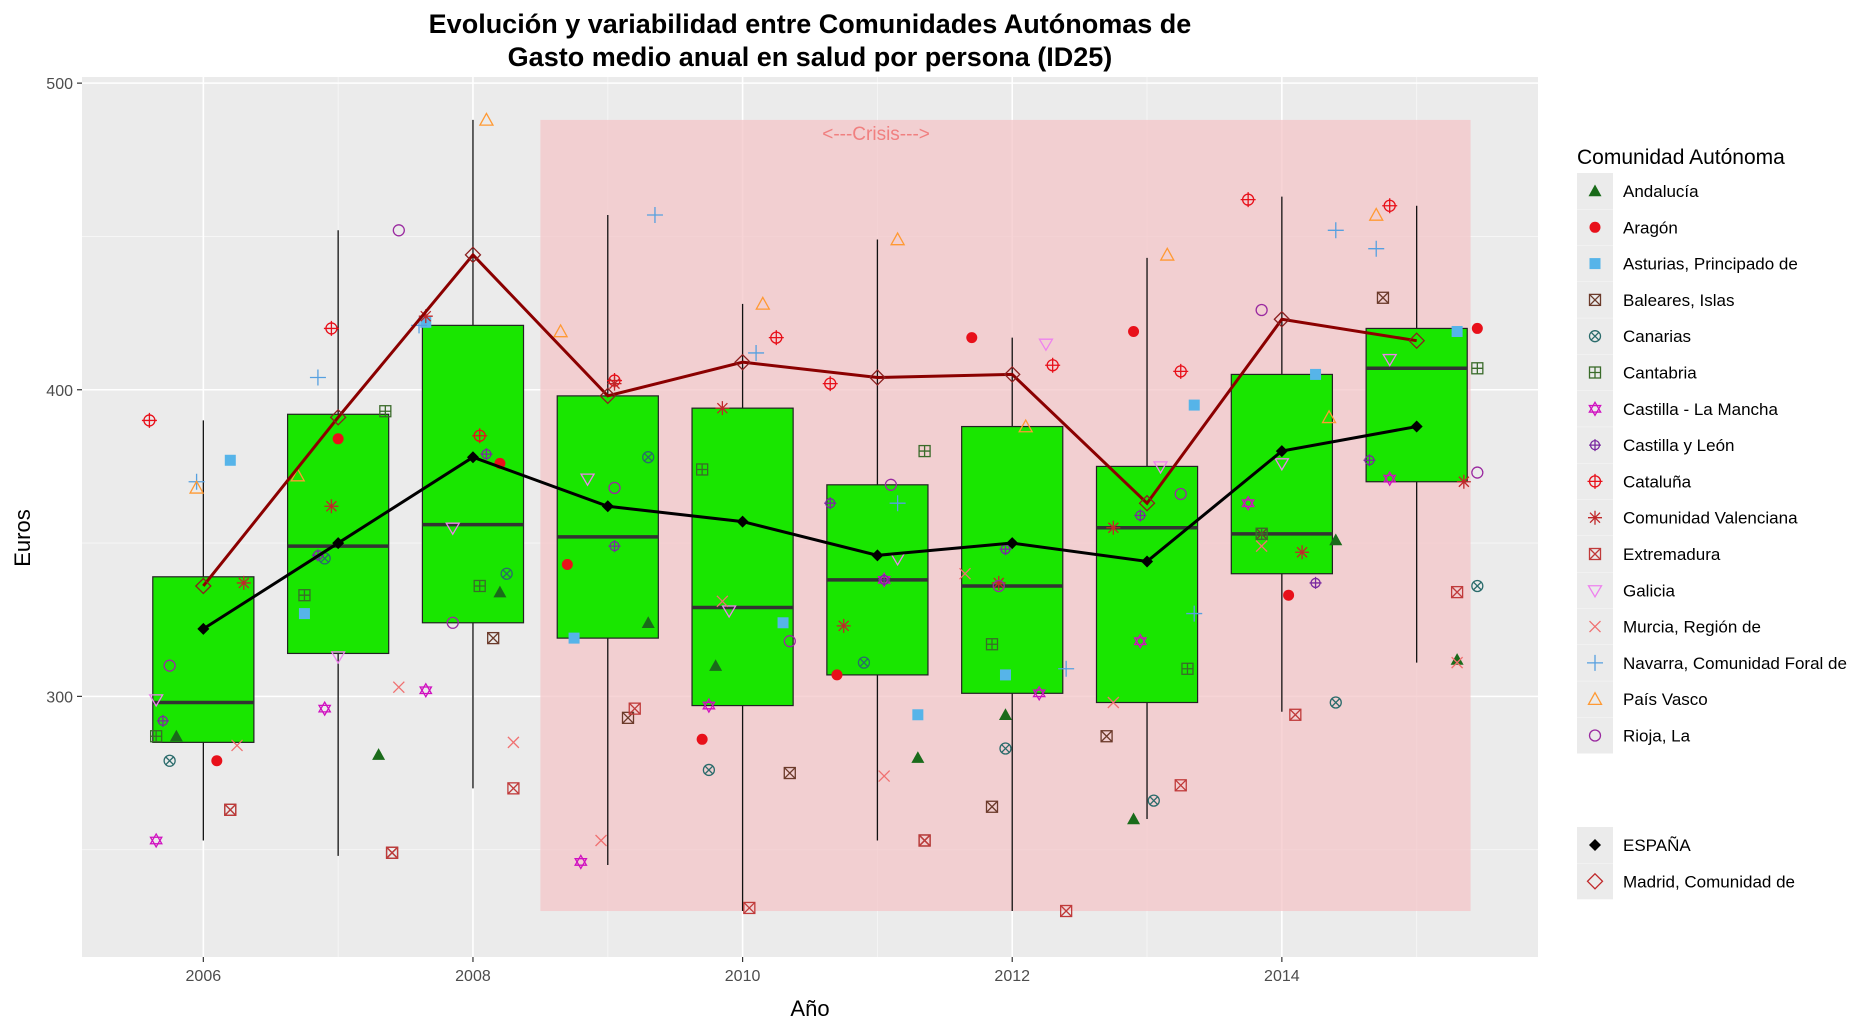  I want to click on legend-extra-item: Madrid, Comunidad de, so click(1686, 881).